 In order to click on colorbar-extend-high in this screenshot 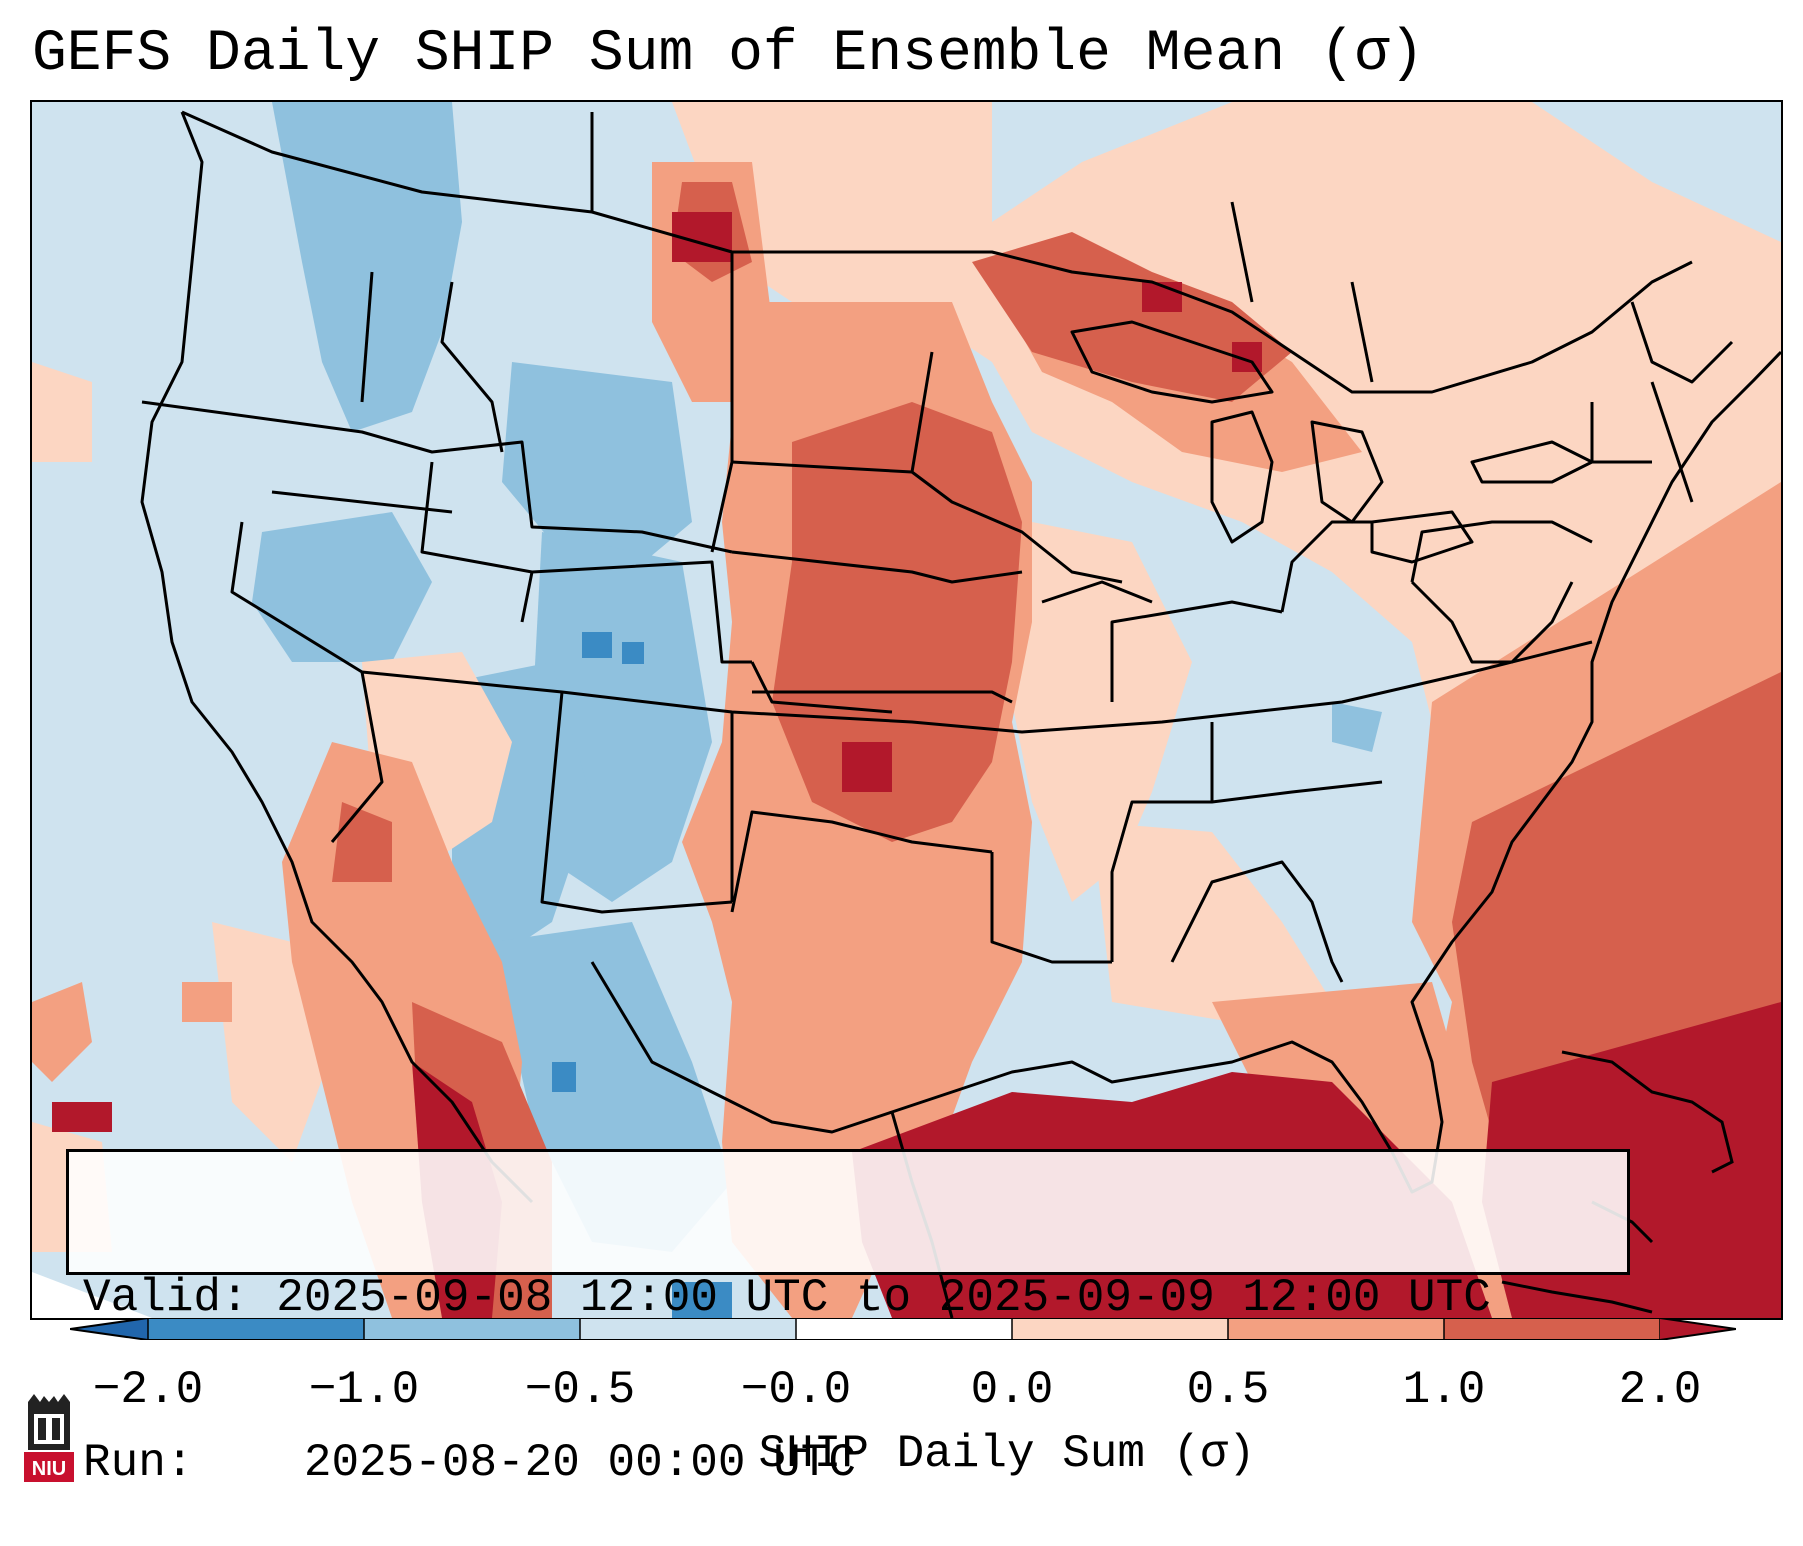, I will do `click(1698, 1329)`.